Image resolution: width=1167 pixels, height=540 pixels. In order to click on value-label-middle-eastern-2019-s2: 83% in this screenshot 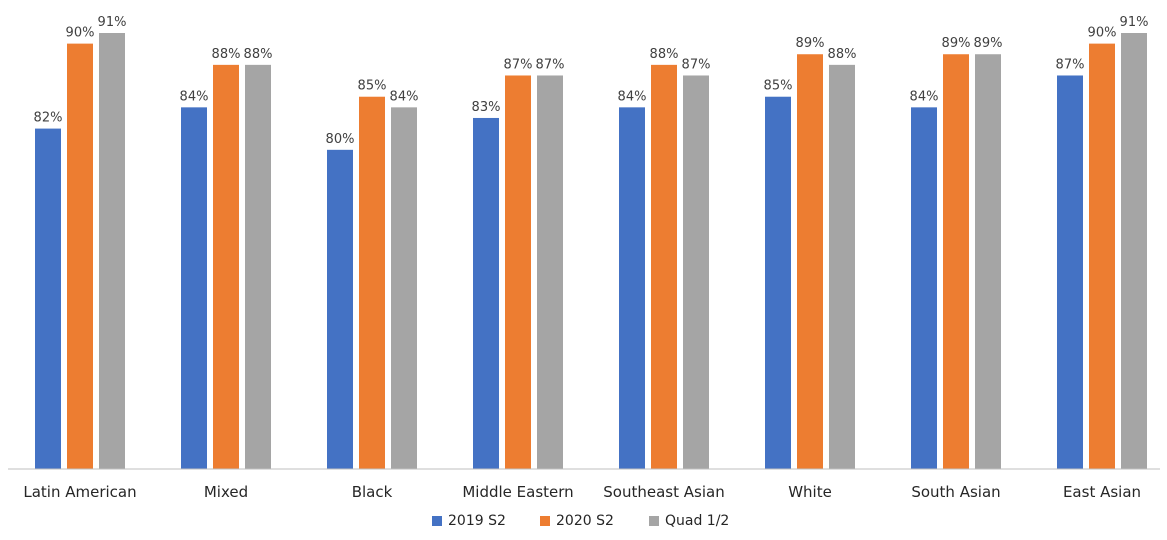, I will do `click(486, 107)`.